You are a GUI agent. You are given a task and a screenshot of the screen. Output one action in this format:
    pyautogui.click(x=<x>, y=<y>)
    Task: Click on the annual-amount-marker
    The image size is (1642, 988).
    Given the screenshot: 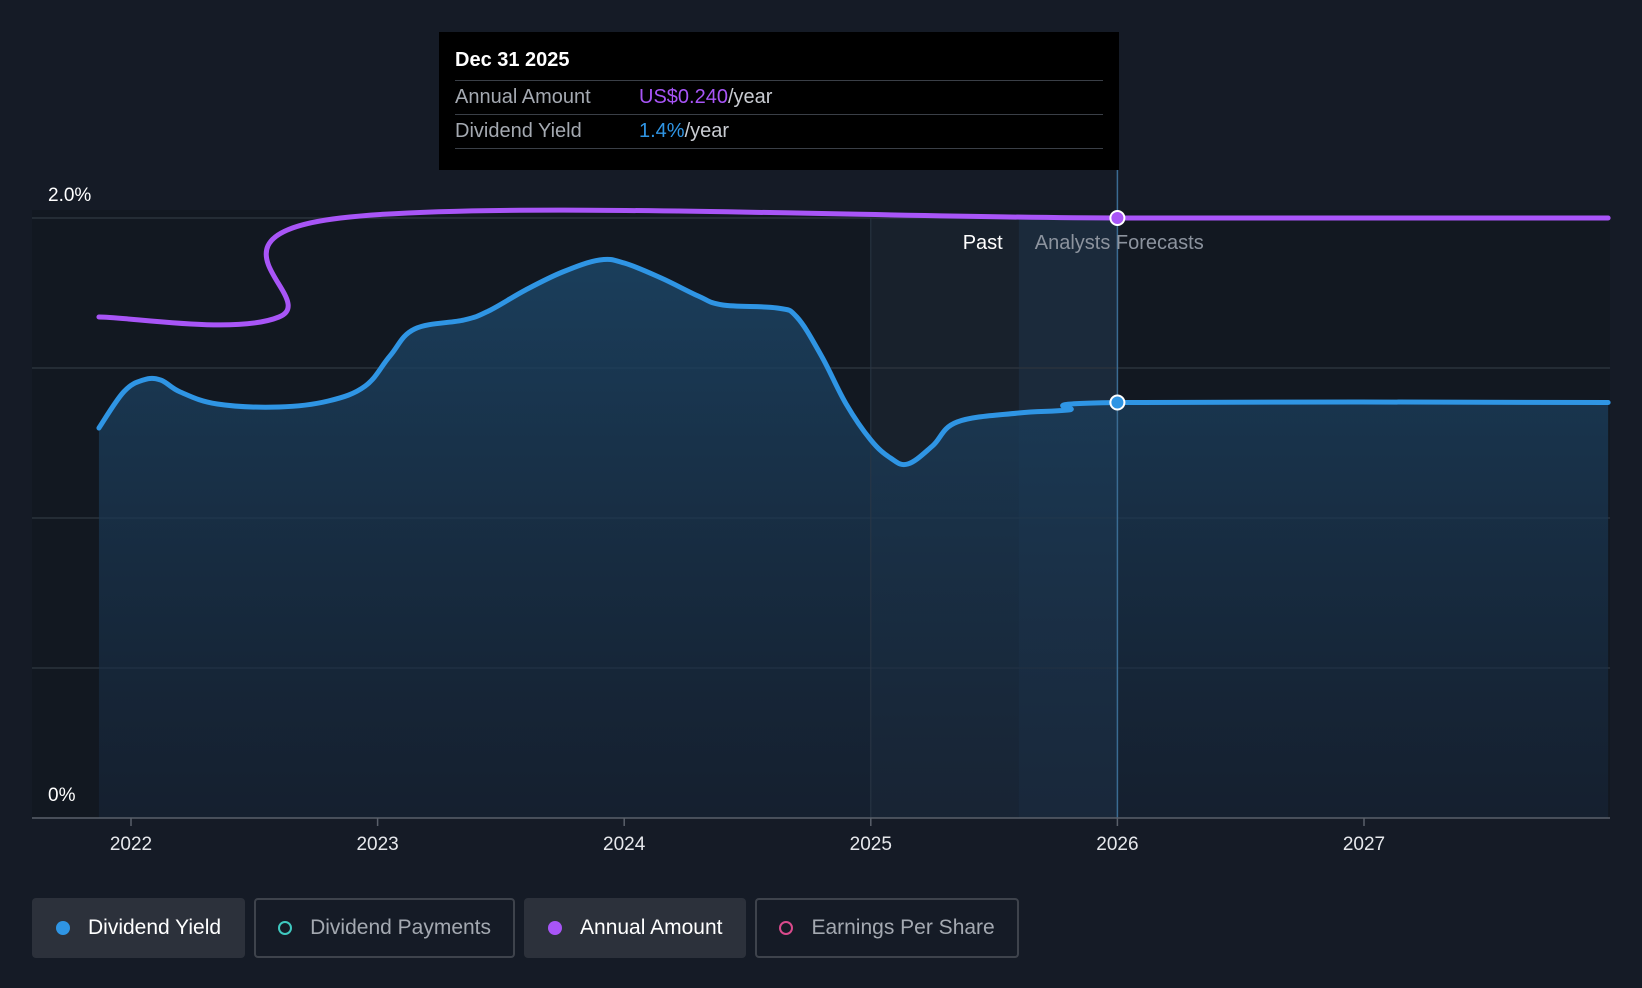 What is the action you would take?
    pyautogui.click(x=1117, y=218)
    